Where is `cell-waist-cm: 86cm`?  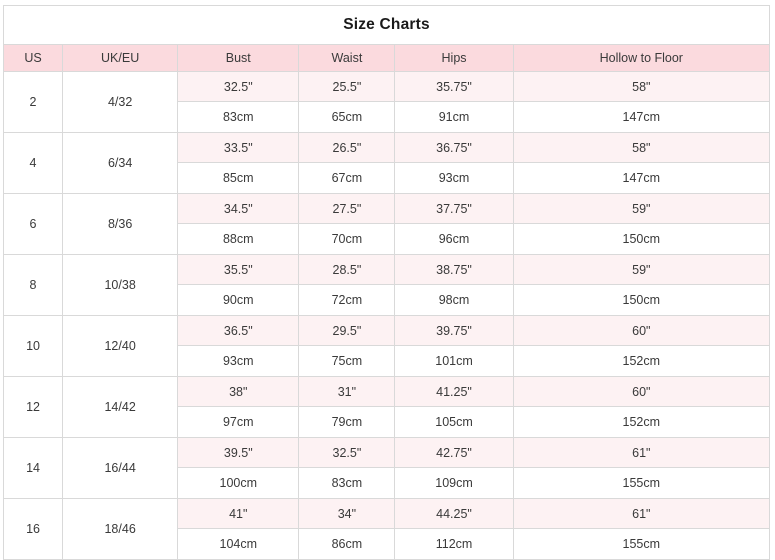
cell-waist-cm: 86cm is located at coordinates (347, 544).